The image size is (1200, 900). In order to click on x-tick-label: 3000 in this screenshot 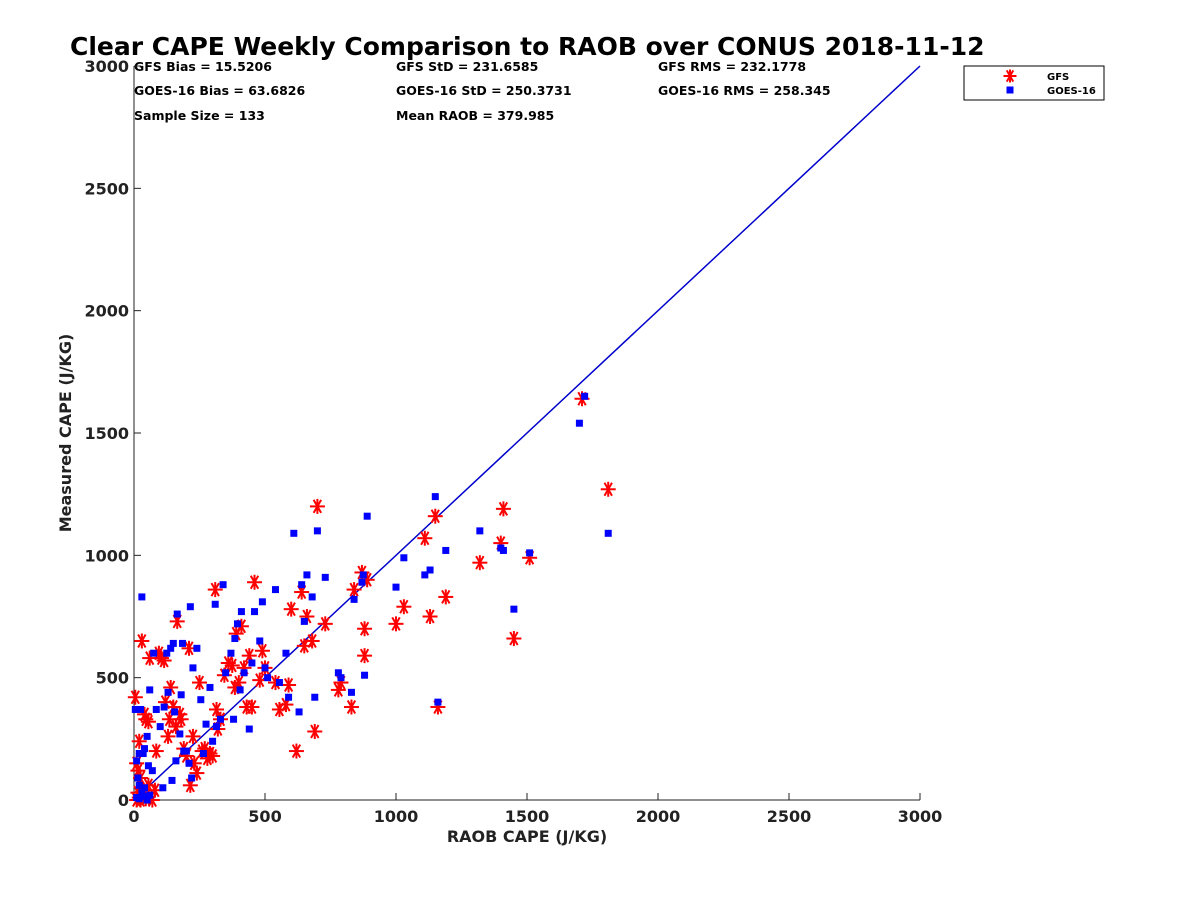, I will do `click(920, 816)`.